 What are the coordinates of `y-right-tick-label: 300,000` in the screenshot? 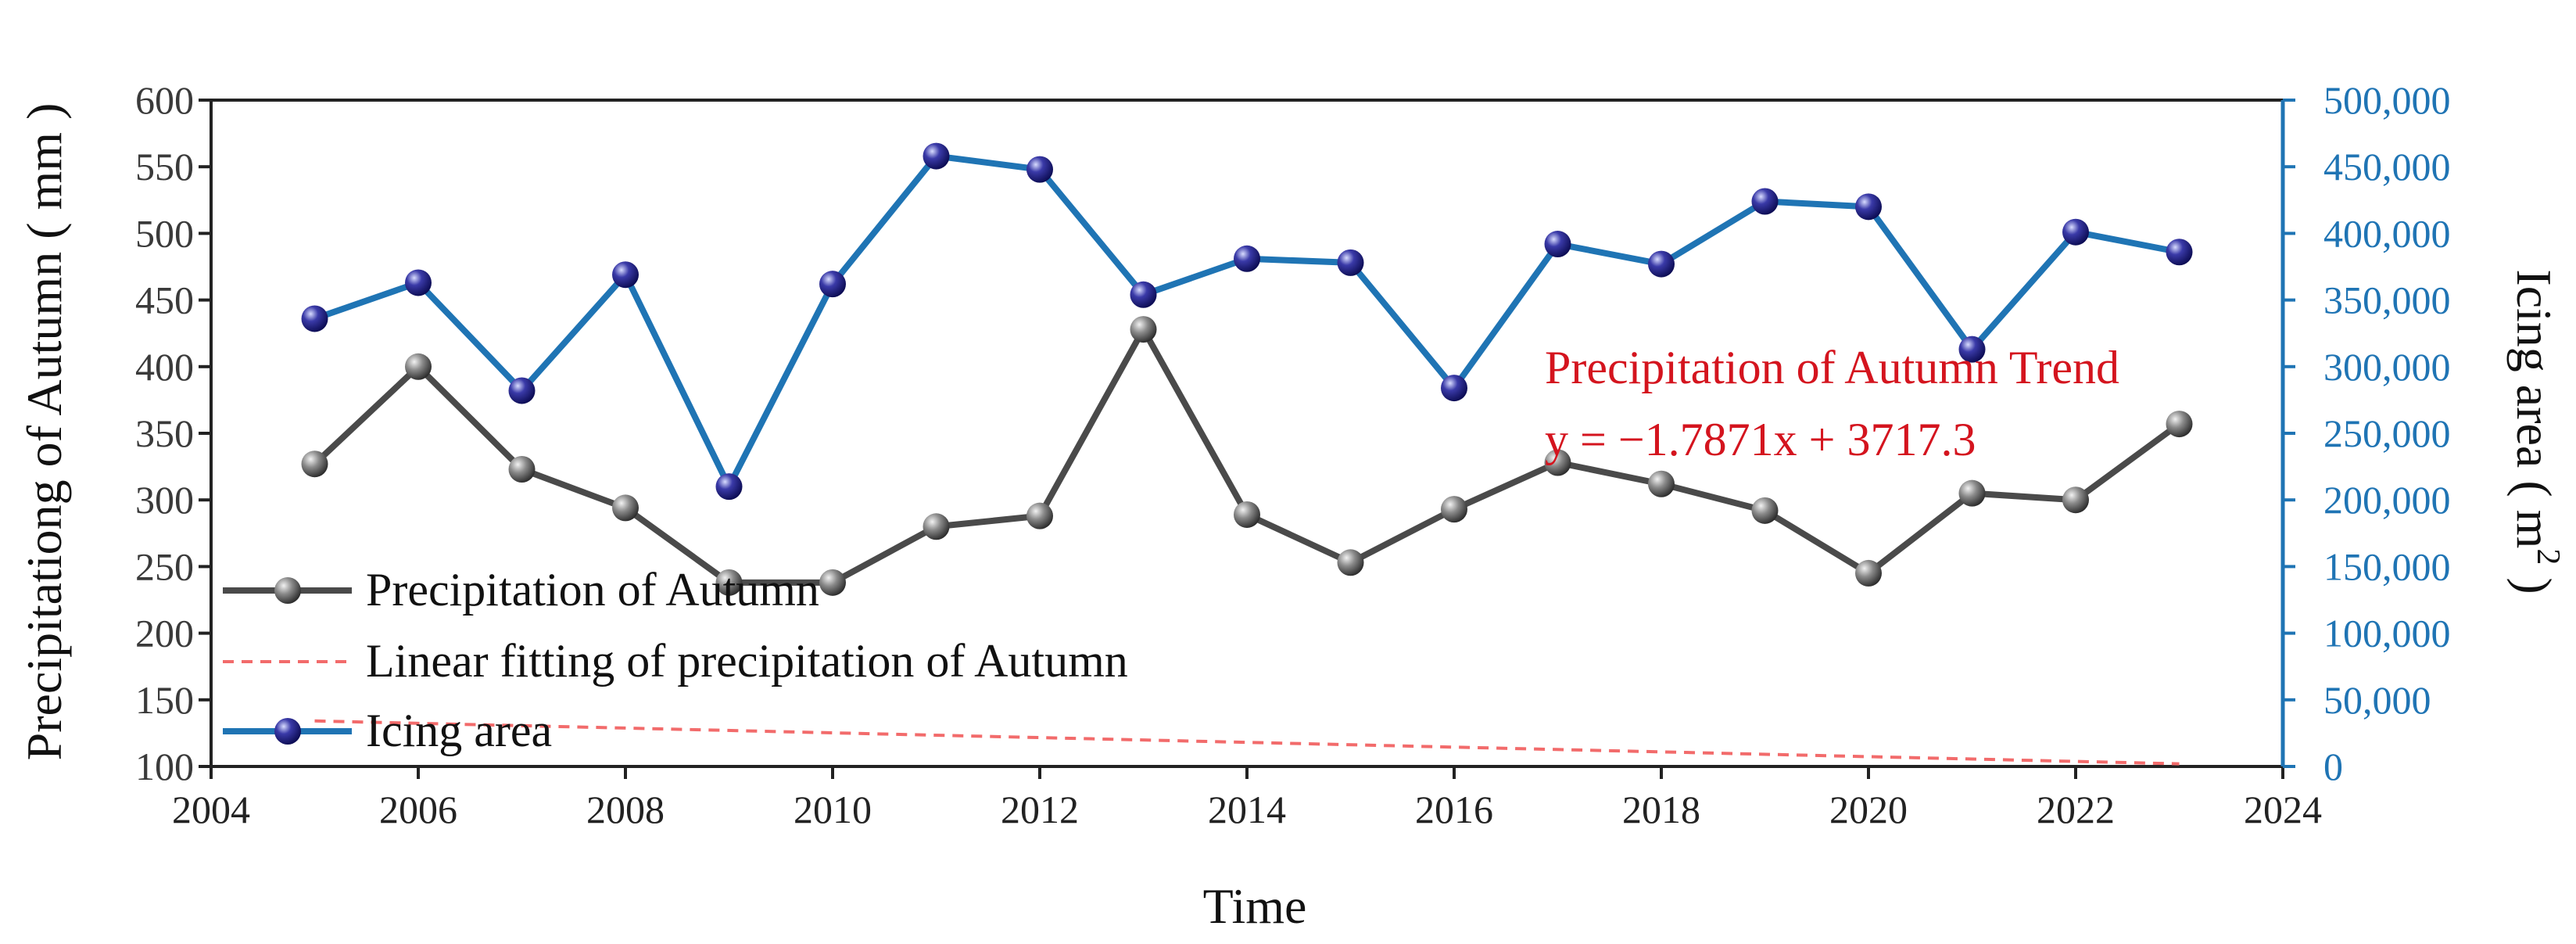 It's located at (2387, 367).